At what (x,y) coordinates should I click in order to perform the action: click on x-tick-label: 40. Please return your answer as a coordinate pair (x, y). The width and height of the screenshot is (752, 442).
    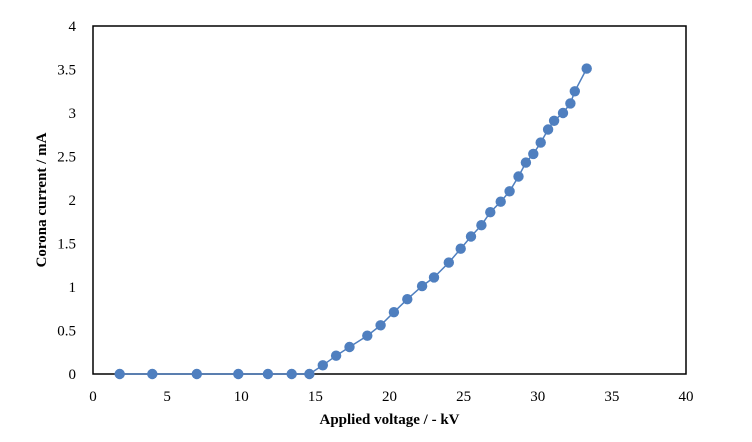
    Looking at the image, I should click on (686, 397).